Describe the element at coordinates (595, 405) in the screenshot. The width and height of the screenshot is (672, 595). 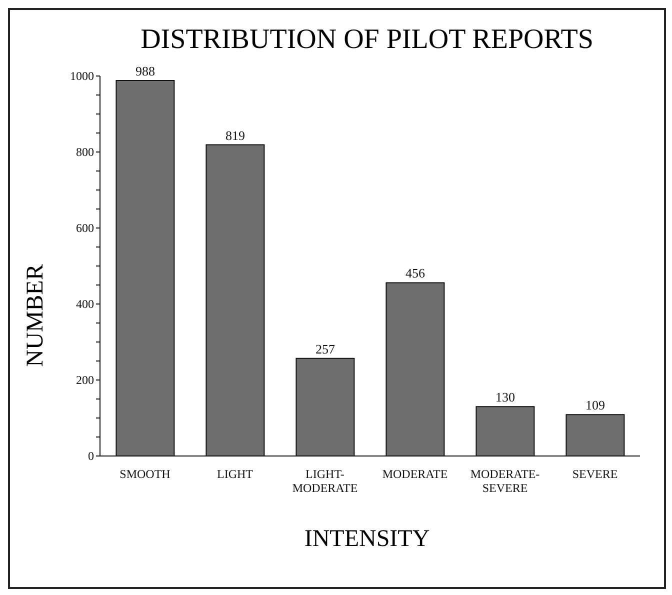
I see `data-label: 109` at that location.